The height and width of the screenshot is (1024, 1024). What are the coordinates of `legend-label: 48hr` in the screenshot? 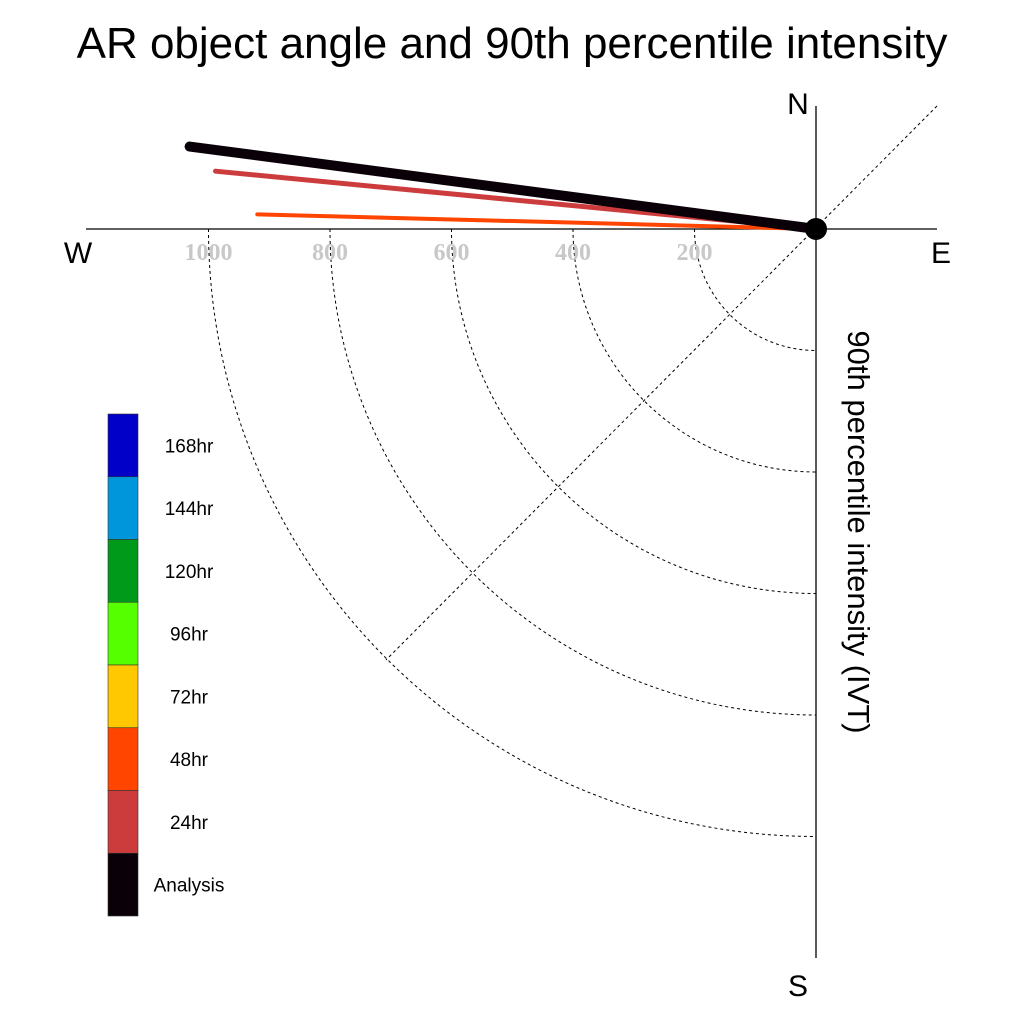 It's located at (189, 760).